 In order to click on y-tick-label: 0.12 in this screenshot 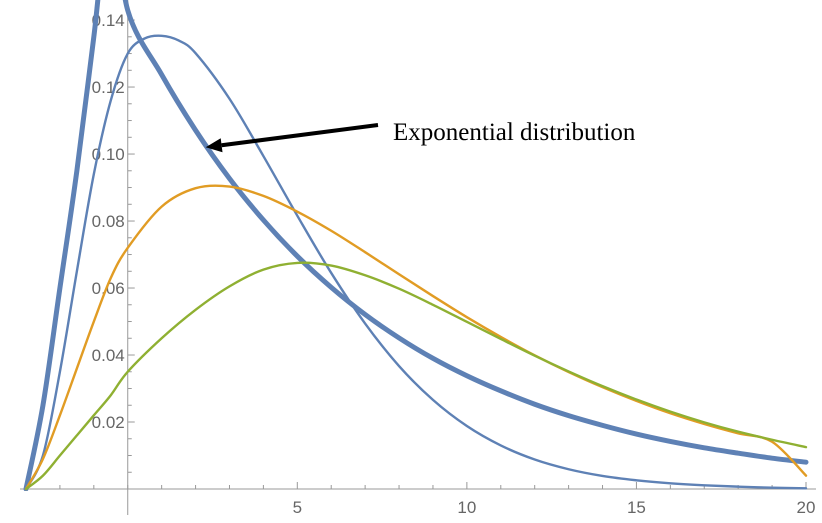, I will do `click(108, 87)`.